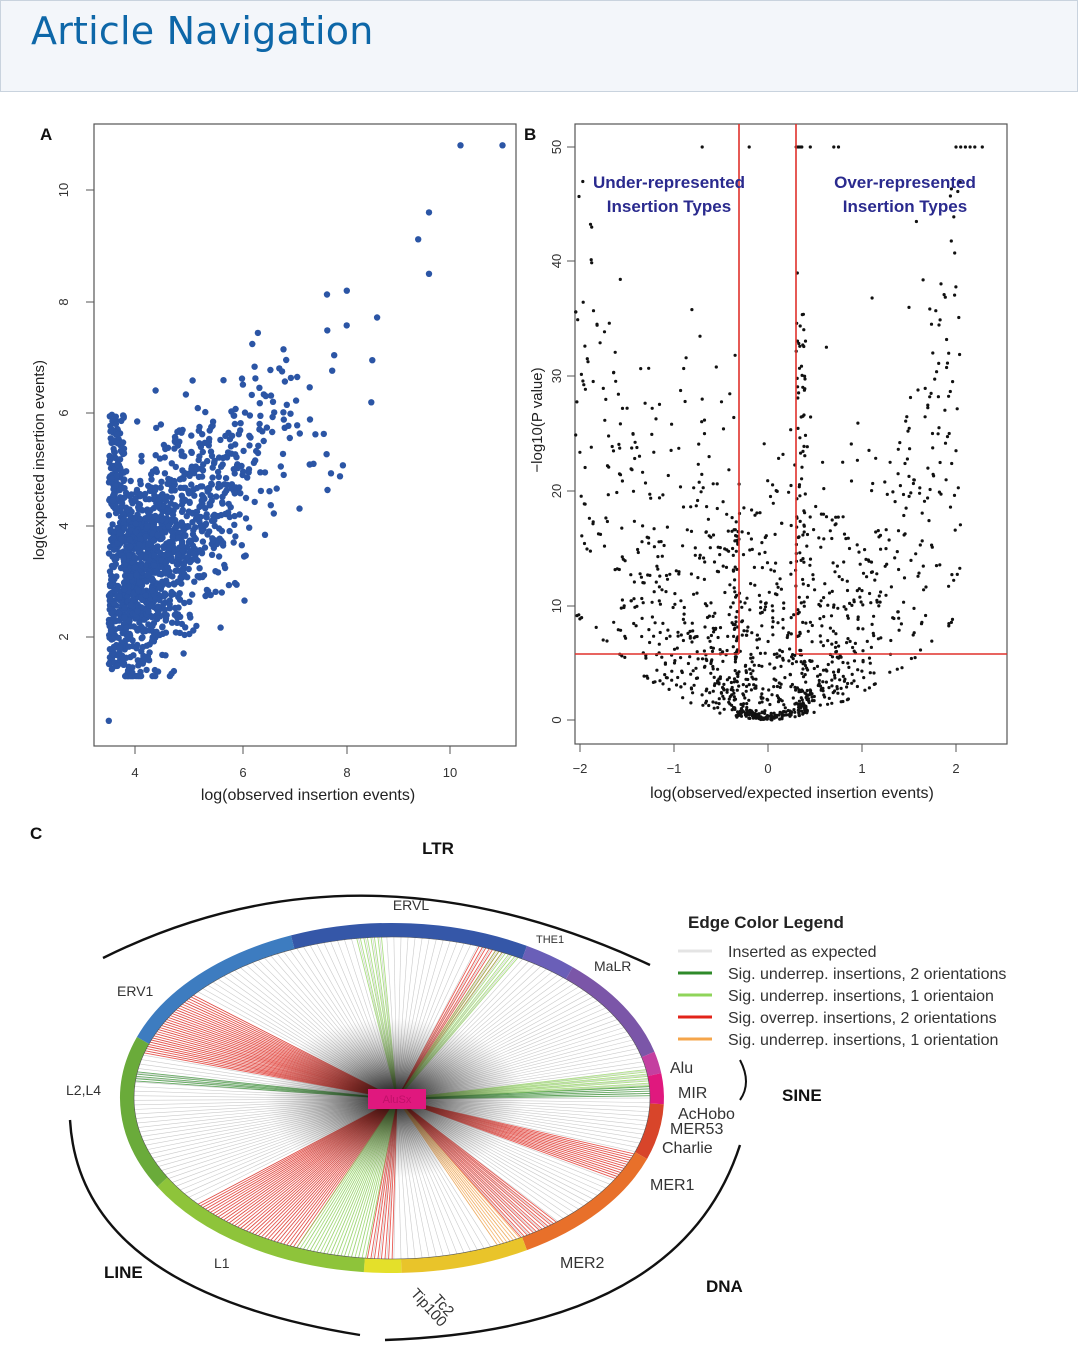 This screenshot has width=1080, height=1362. I want to click on hub-label: AluSx, so click(397, 1100).